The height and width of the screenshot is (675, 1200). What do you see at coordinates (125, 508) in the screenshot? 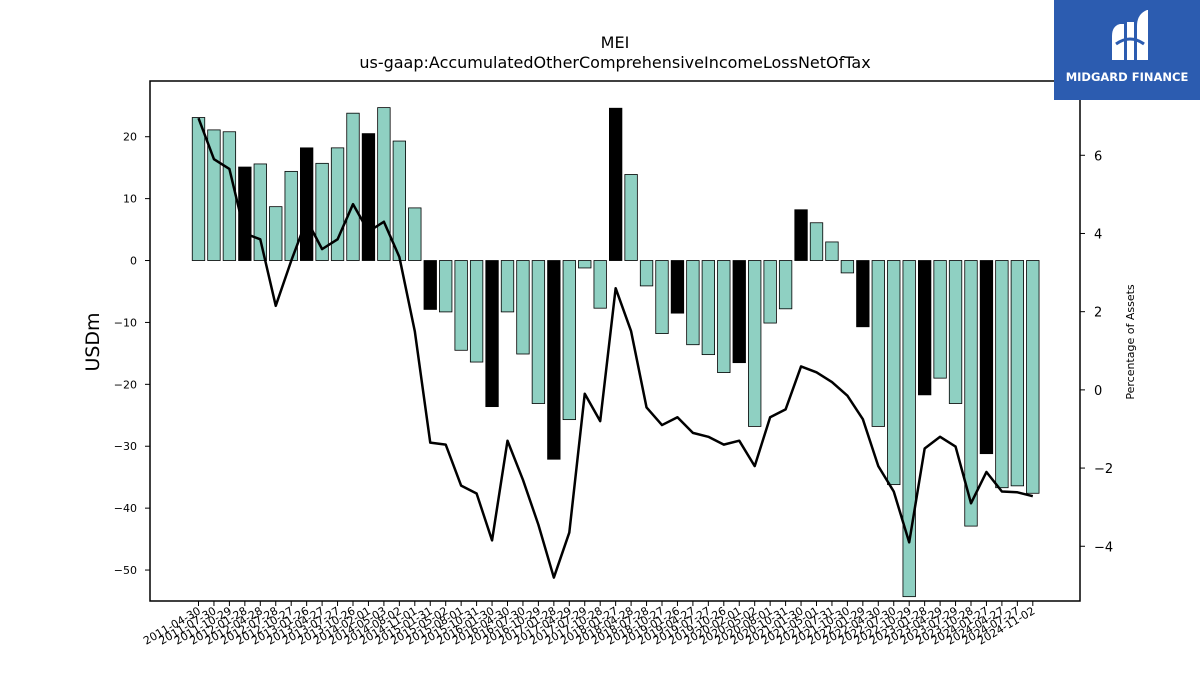
I see `y-tick-label: −40` at bounding box center [125, 508].